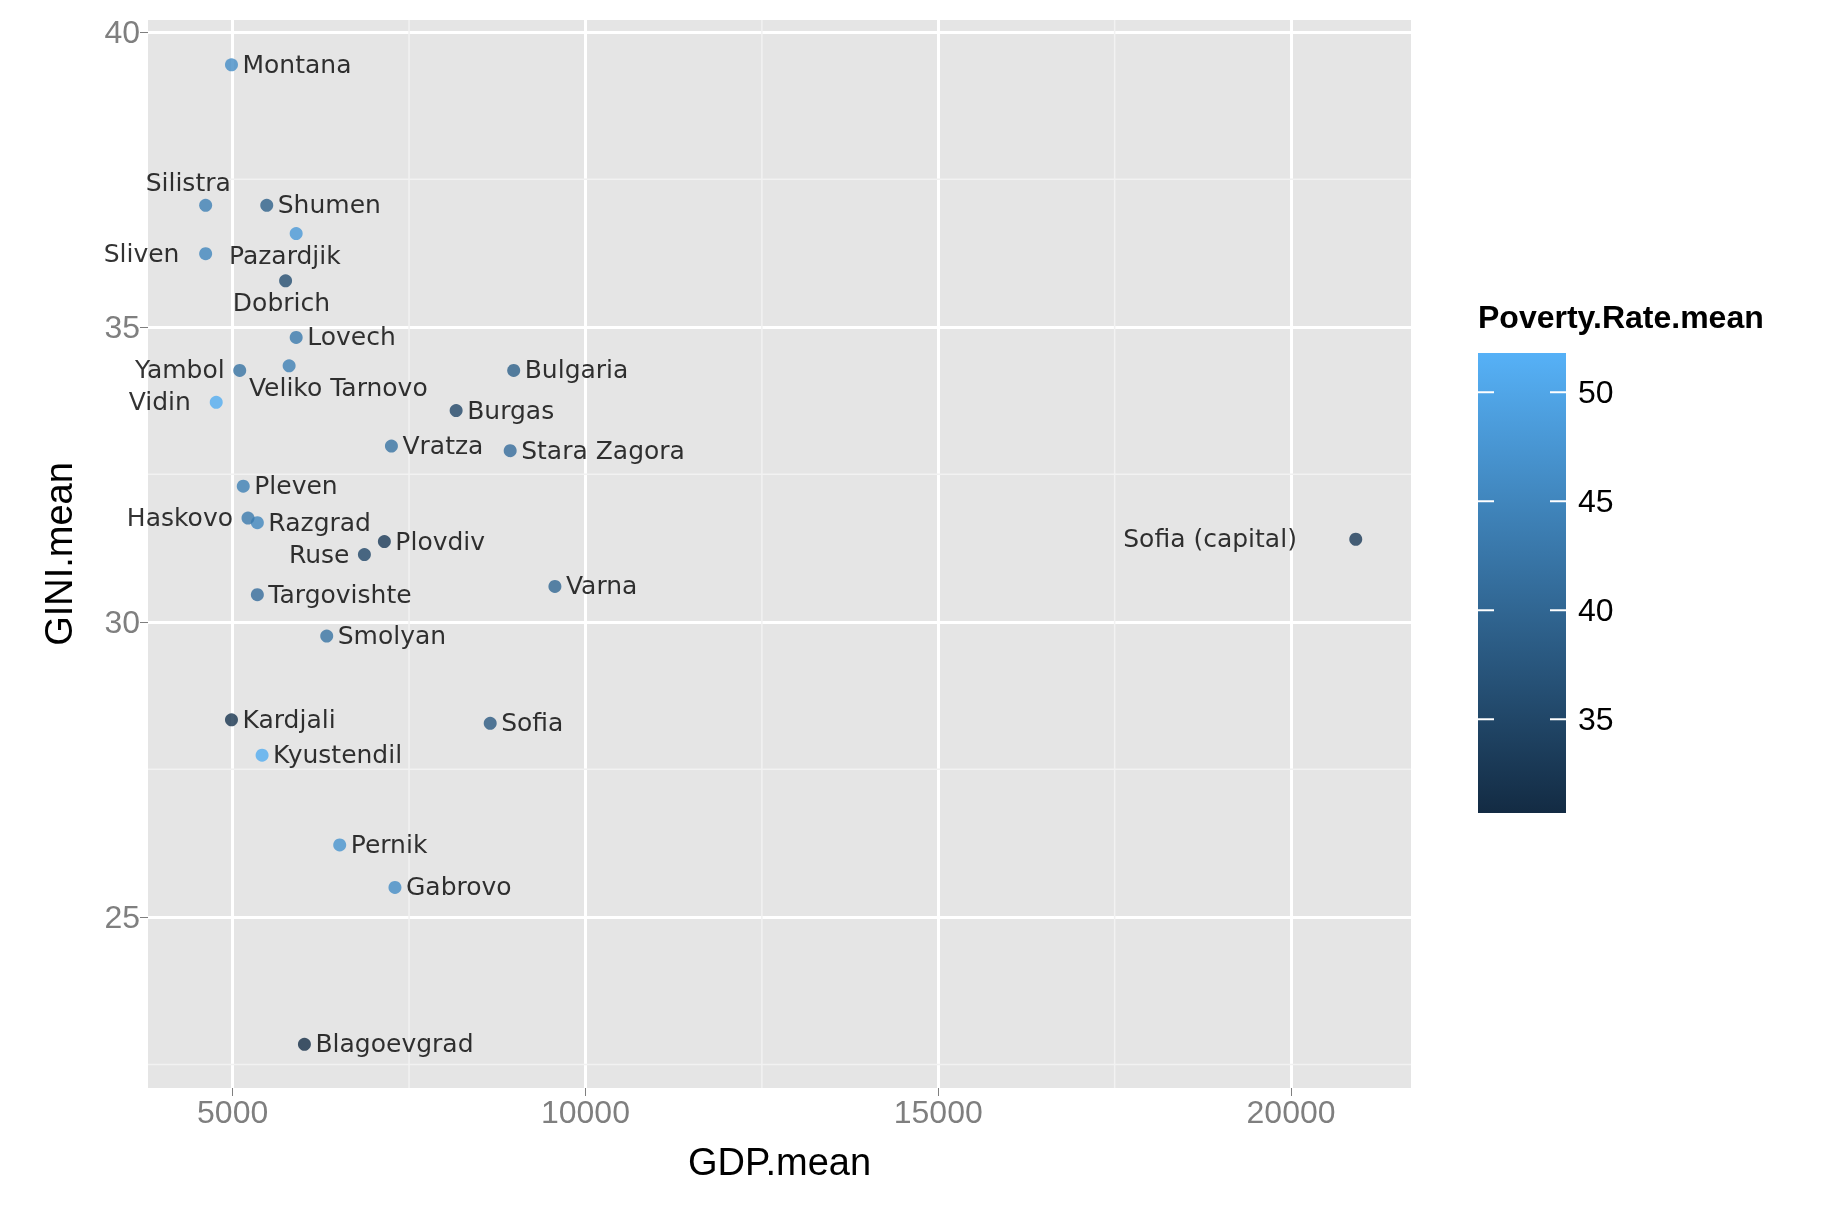 The image size is (1844, 1209). What do you see at coordinates (1596, 719) in the screenshot?
I see `color-bar-label: 35` at bounding box center [1596, 719].